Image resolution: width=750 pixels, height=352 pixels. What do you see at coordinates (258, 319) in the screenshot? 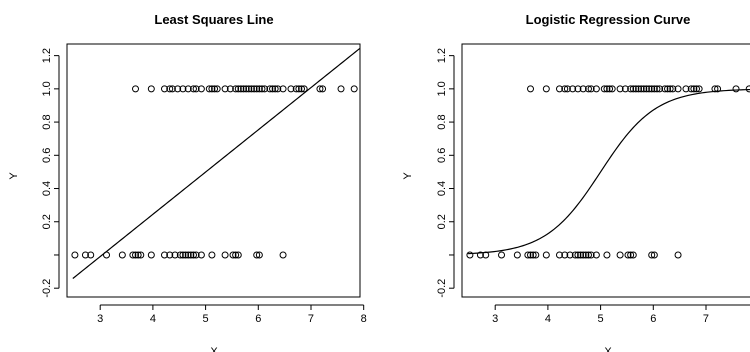
I see `x-tick-label: 6` at bounding box center [258, 319].